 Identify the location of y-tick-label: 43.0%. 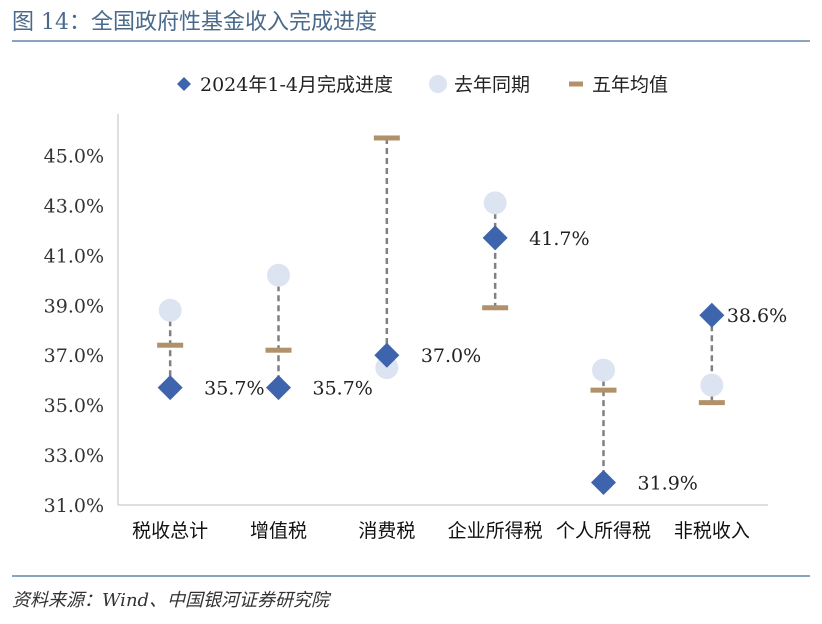
(74, 206).